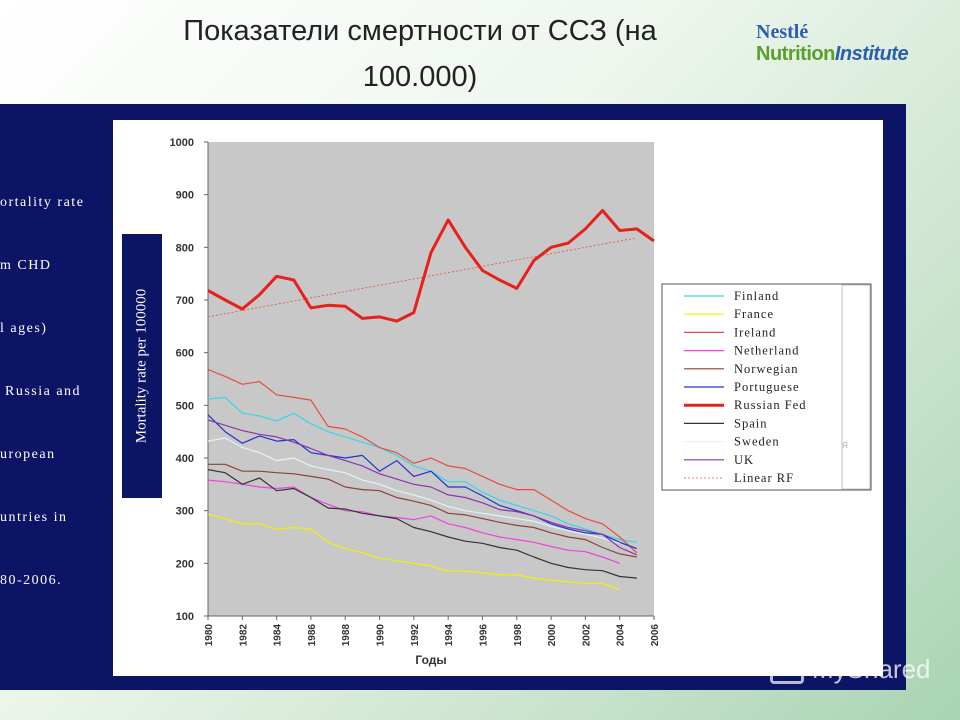 The width and height of the screenshot is (960, 720). I want to click on legend-extra-text: я, so click(845, 445).